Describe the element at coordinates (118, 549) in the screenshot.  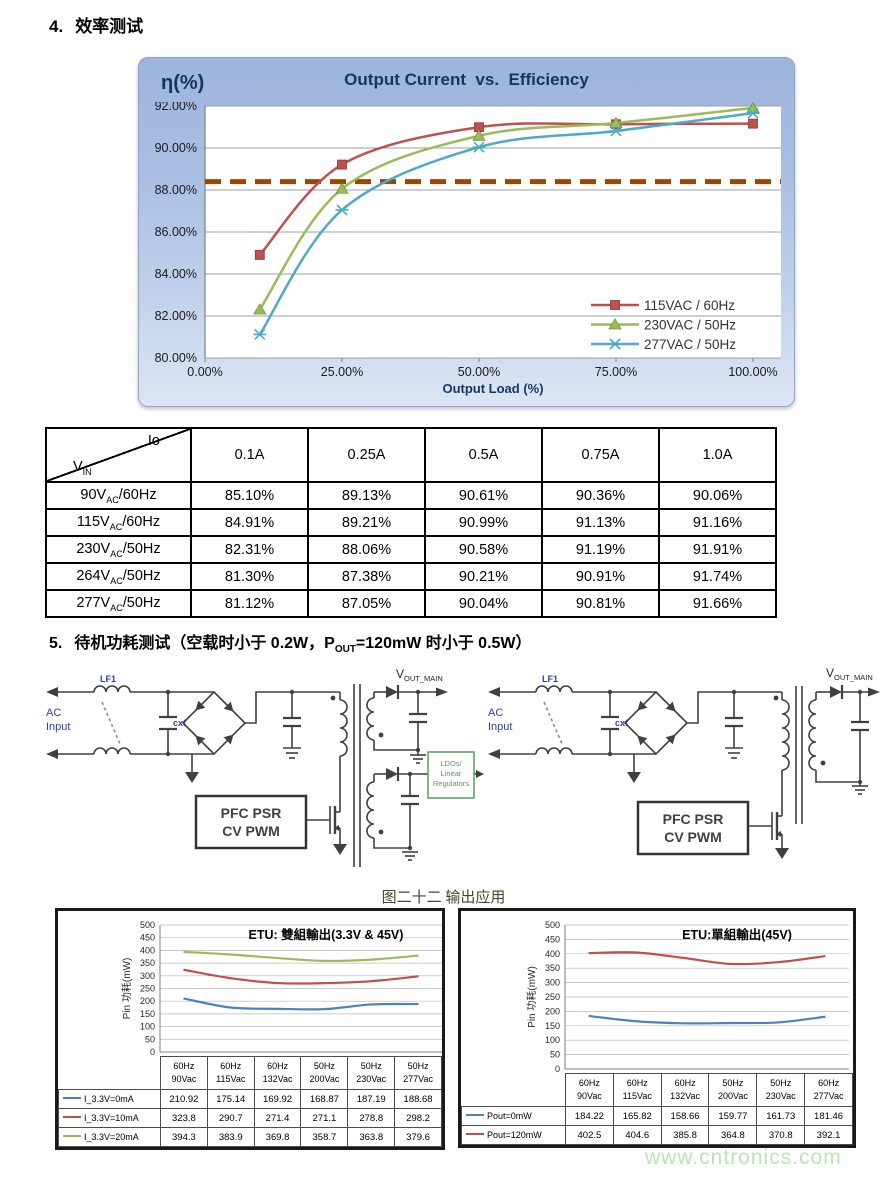
I see `row-label: 230VAC/50Hz` at that location.